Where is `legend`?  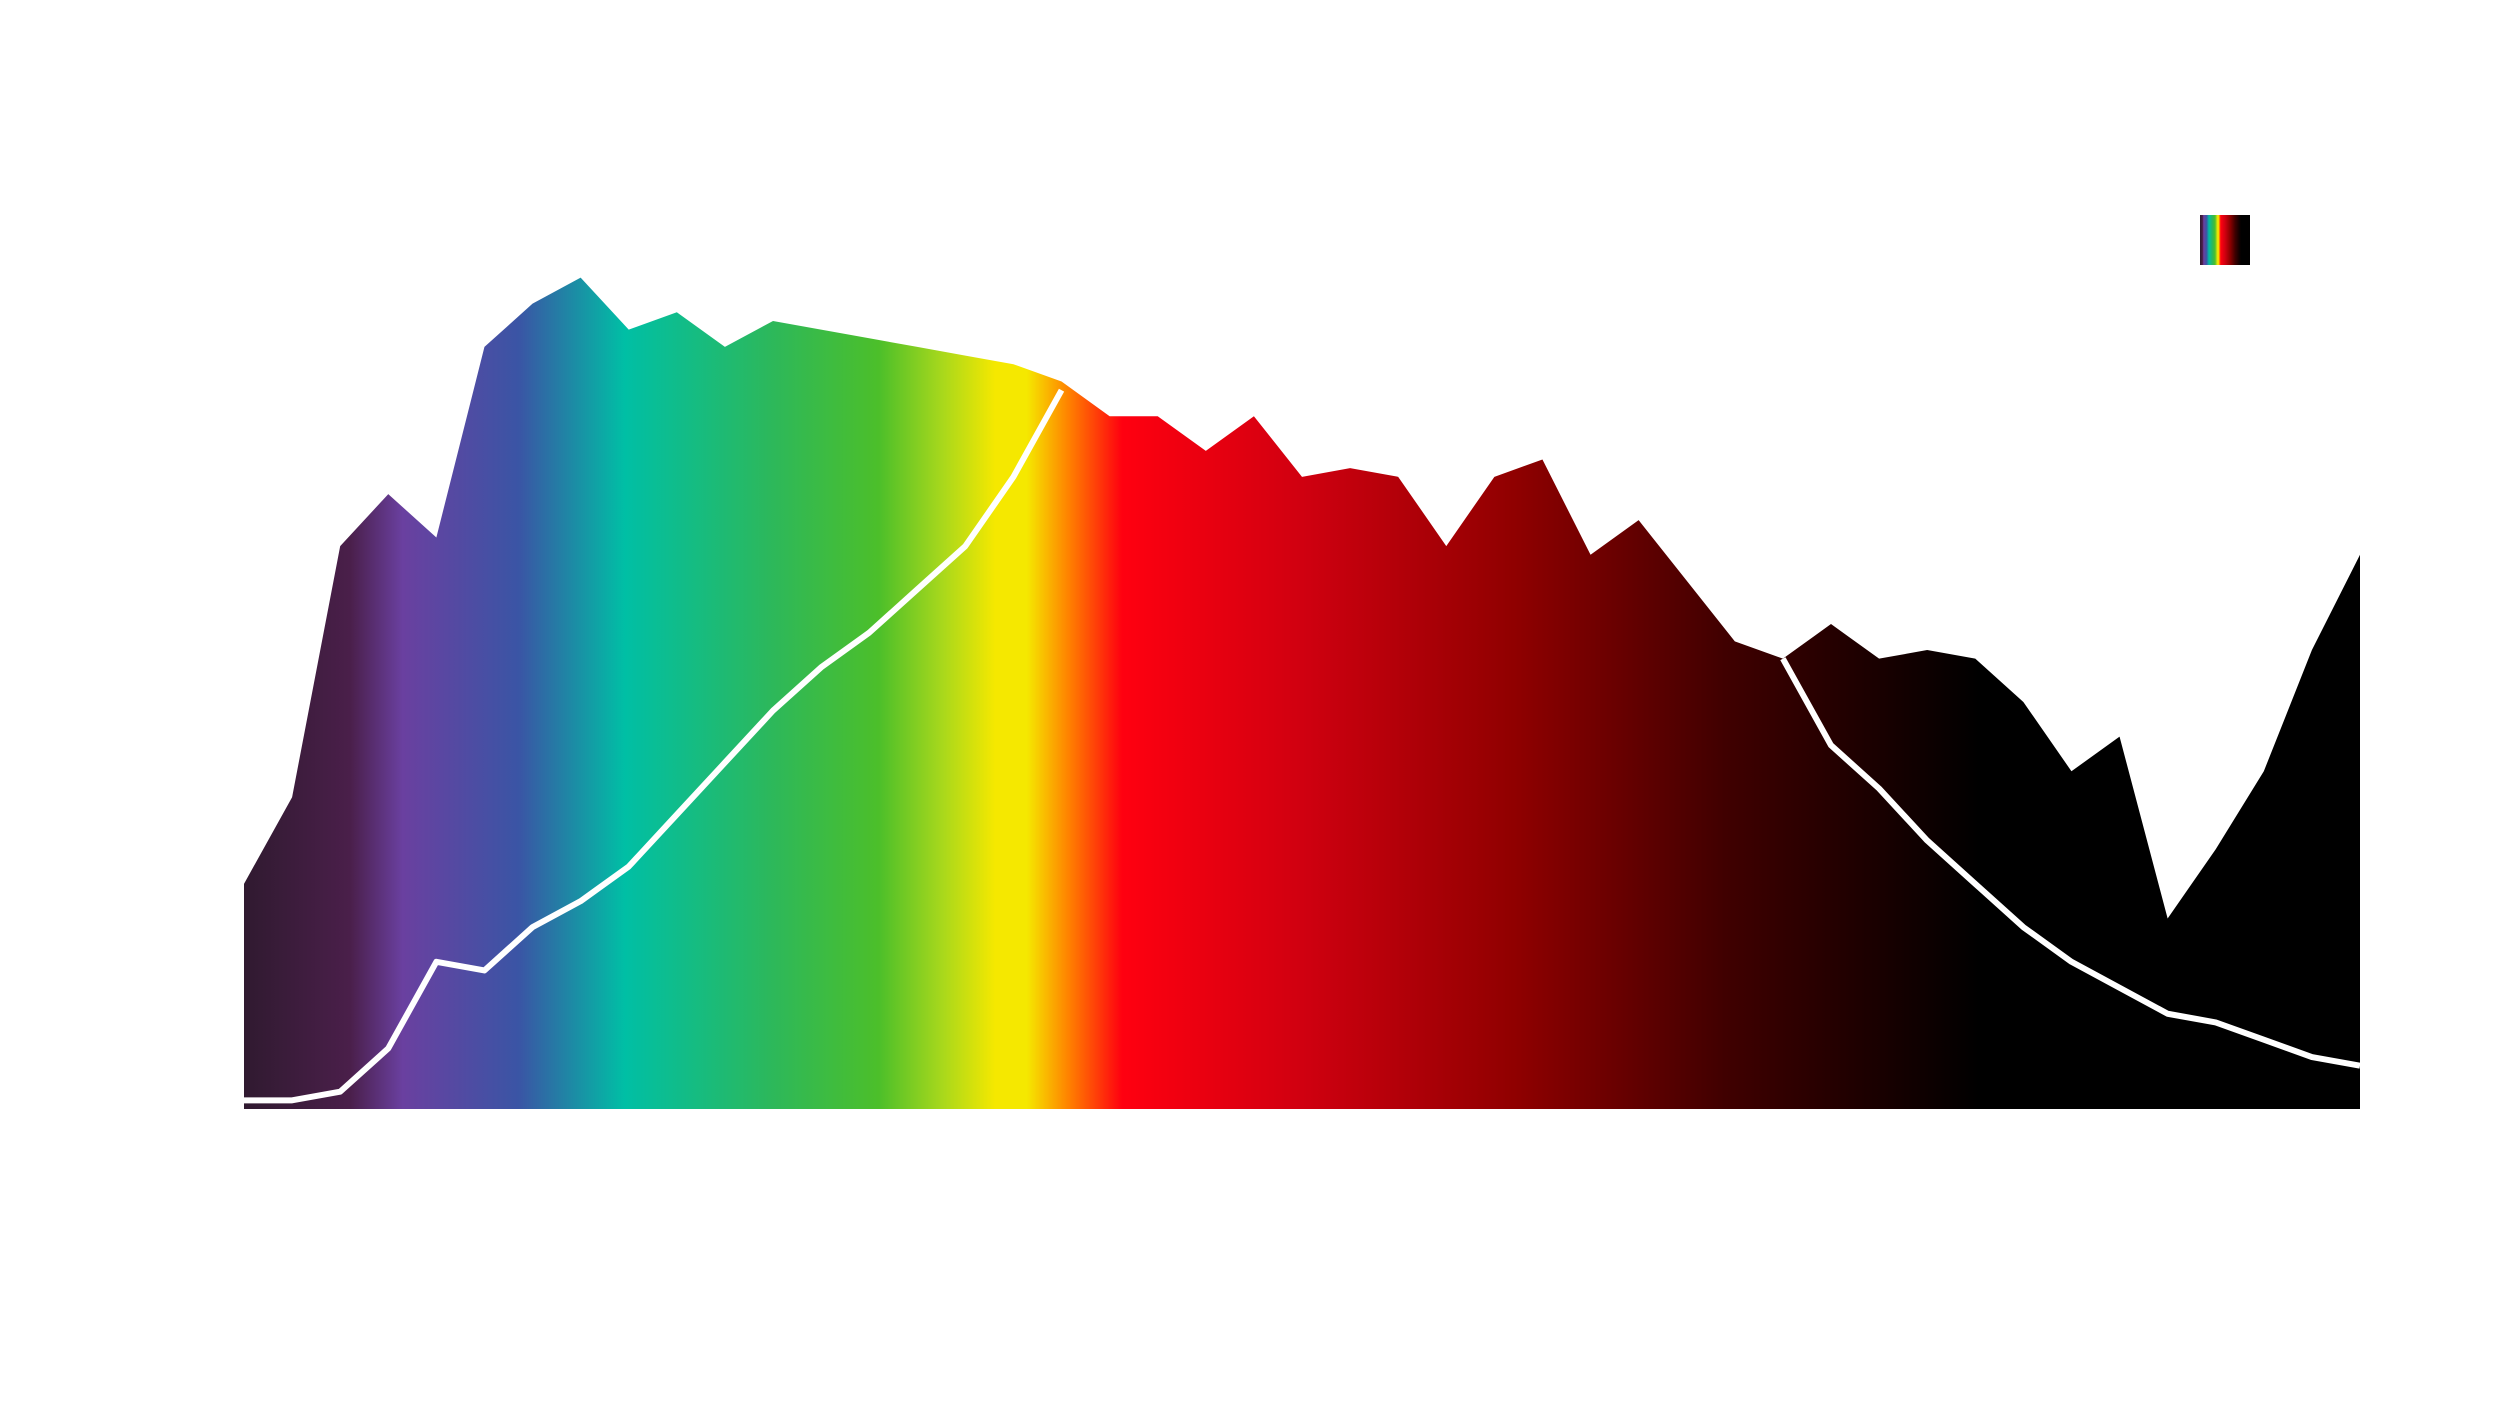
legend is located at coordinates (2225, 240).